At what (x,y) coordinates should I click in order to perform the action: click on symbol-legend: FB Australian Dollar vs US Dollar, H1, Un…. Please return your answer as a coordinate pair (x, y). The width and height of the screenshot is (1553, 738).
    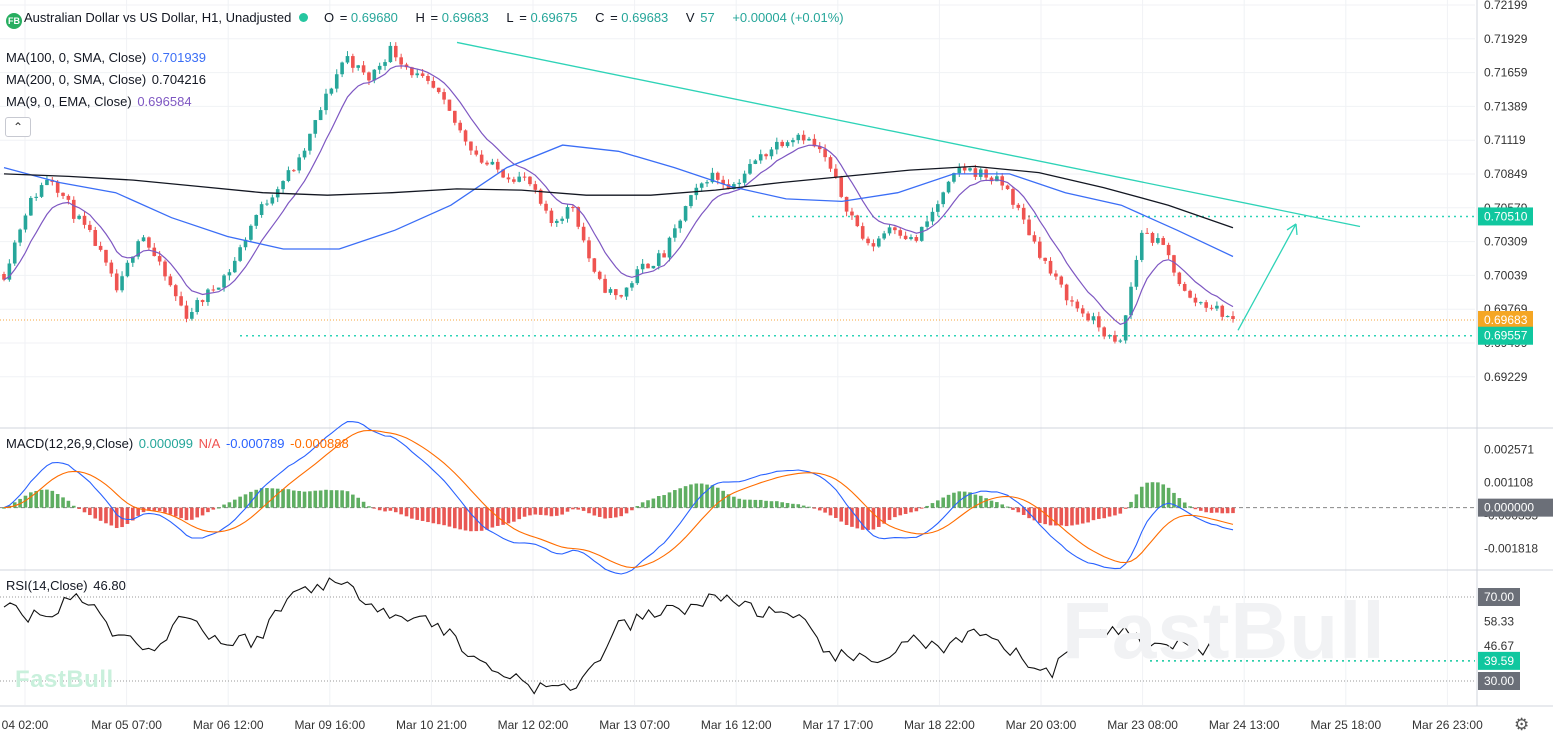
    Looking at the image, I should click on (426, 19).